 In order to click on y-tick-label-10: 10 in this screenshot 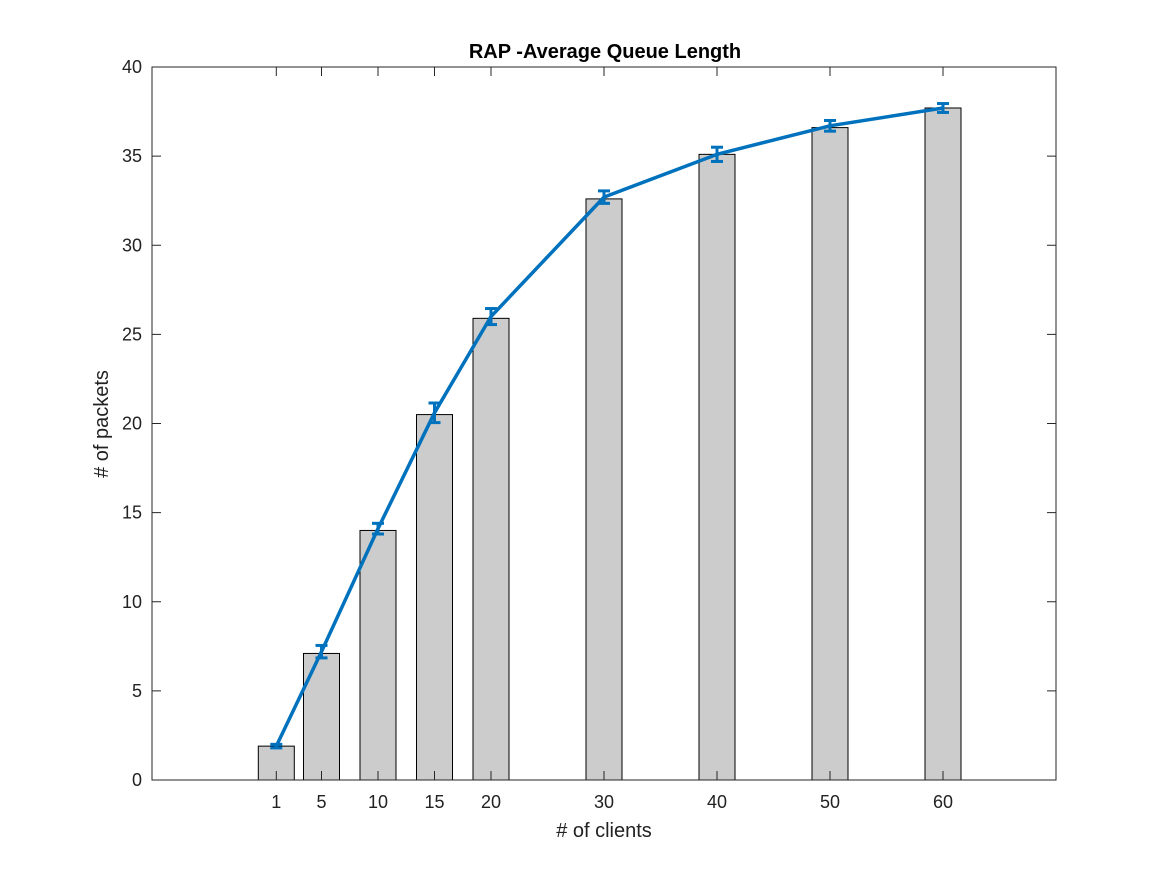, I will do `click(132, 602)`.